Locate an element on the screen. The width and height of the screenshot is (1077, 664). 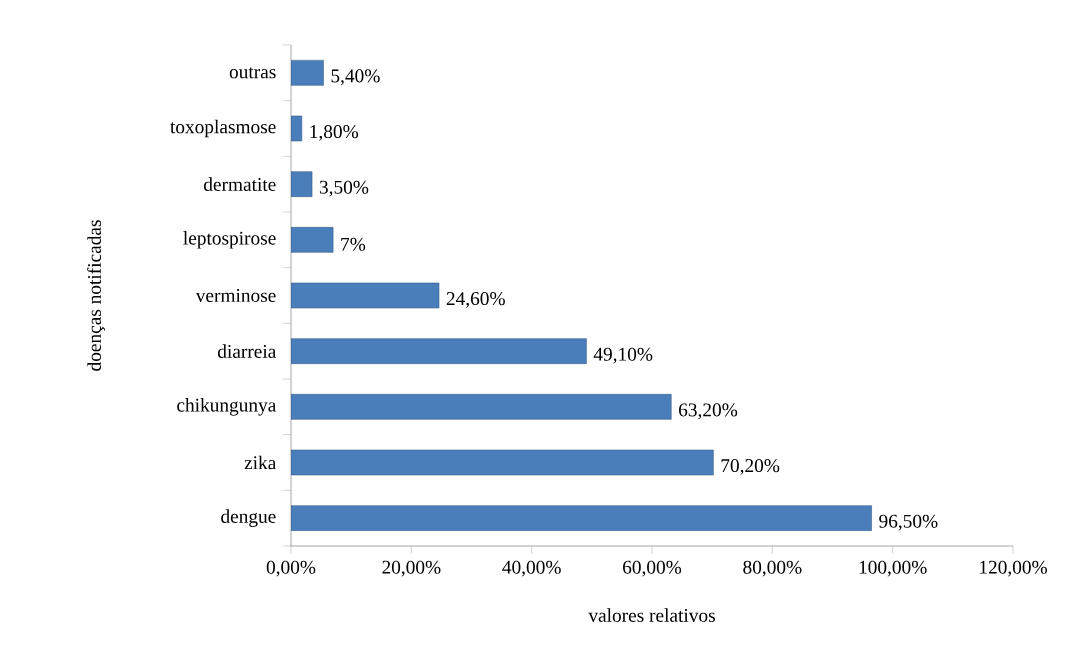
x-tick-label: 0,00% is located at coordinates (291, 568).